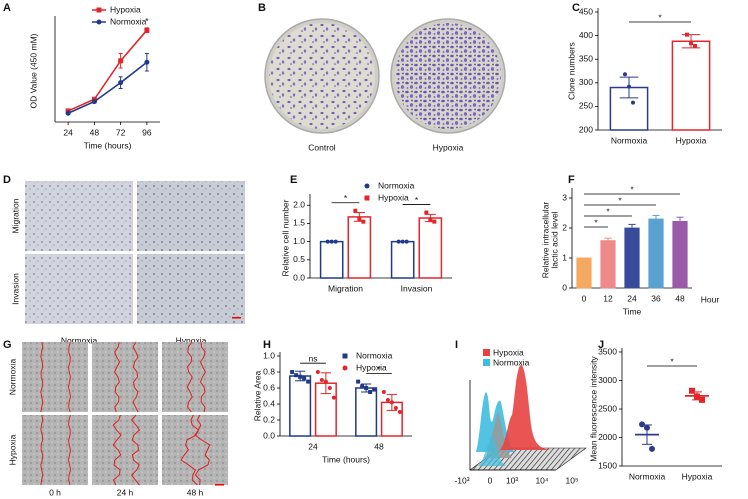  Describe the element at coordinates (299, 259) in the screenshot. I see `y-tick-label: 0.5` at that location.